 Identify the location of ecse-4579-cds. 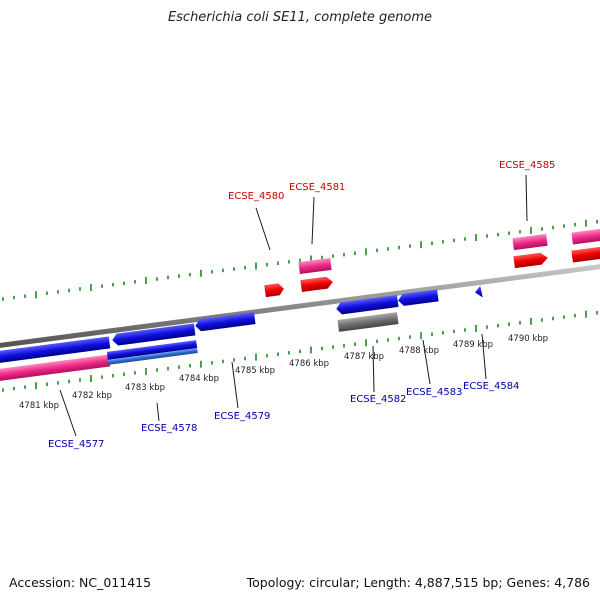
(225, 322).